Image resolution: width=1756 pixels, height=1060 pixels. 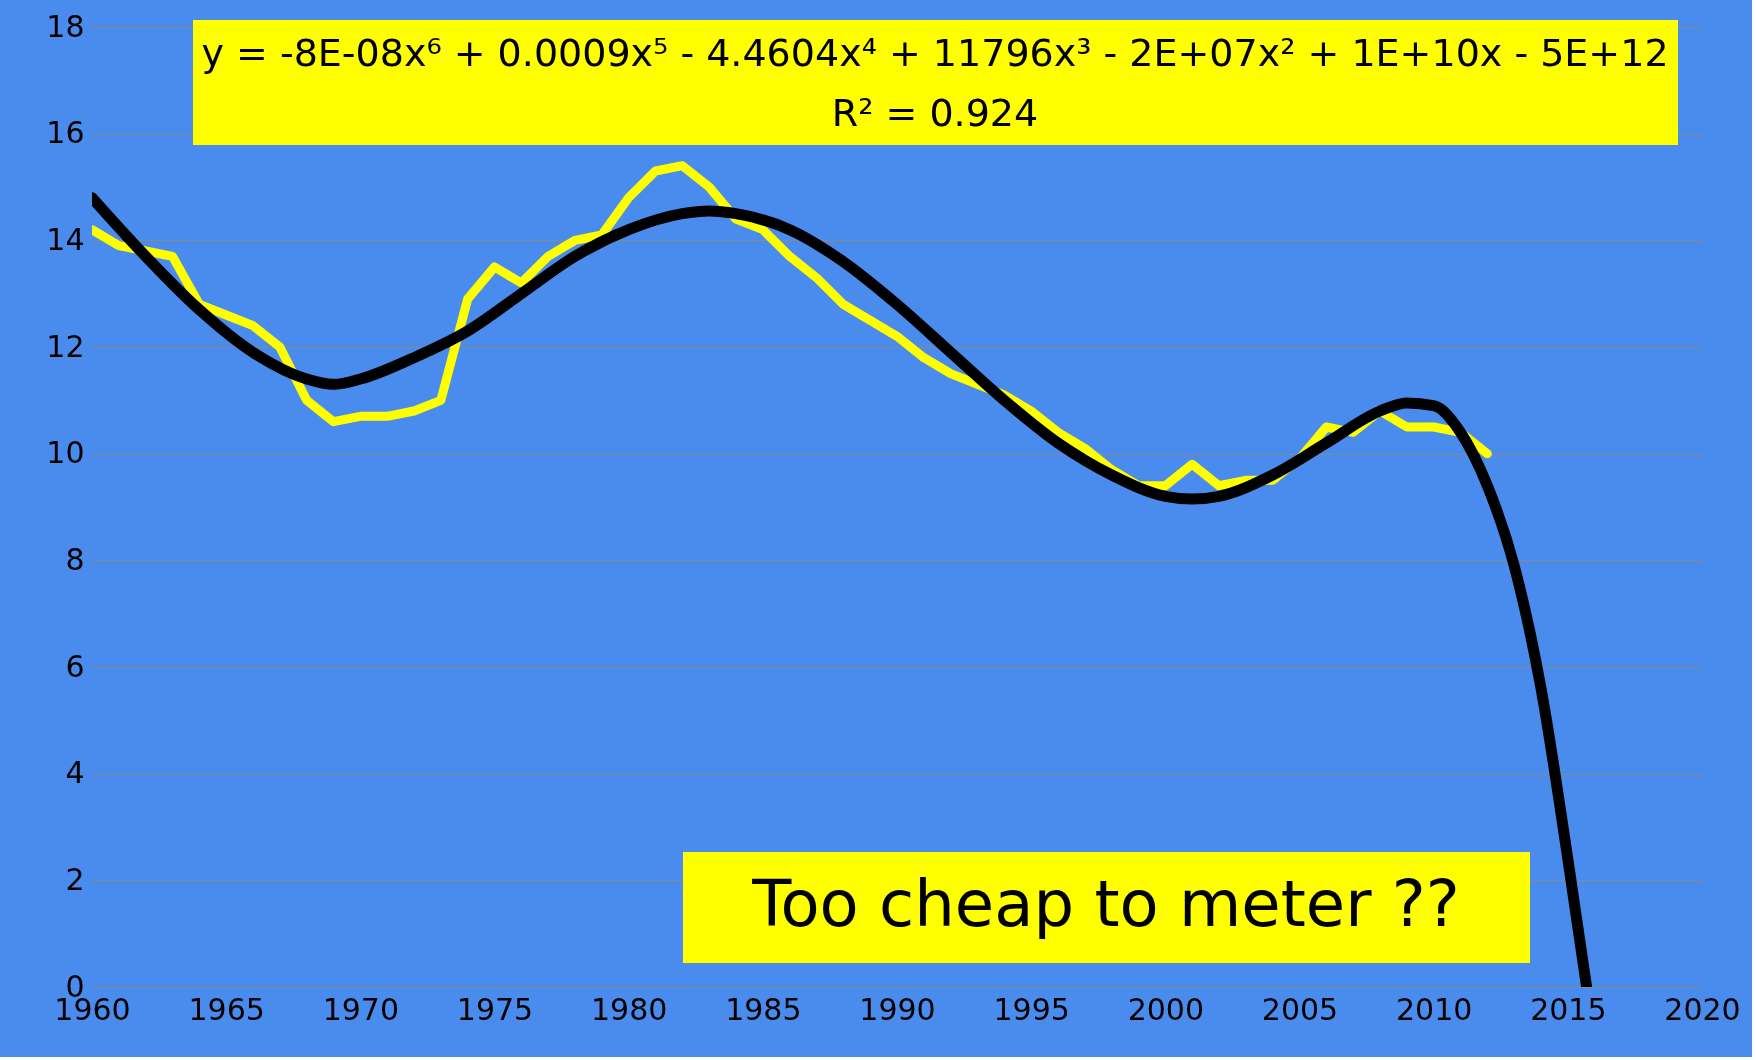 I want to click on x-tick-label: 1980, so click(x=629, y=1009).